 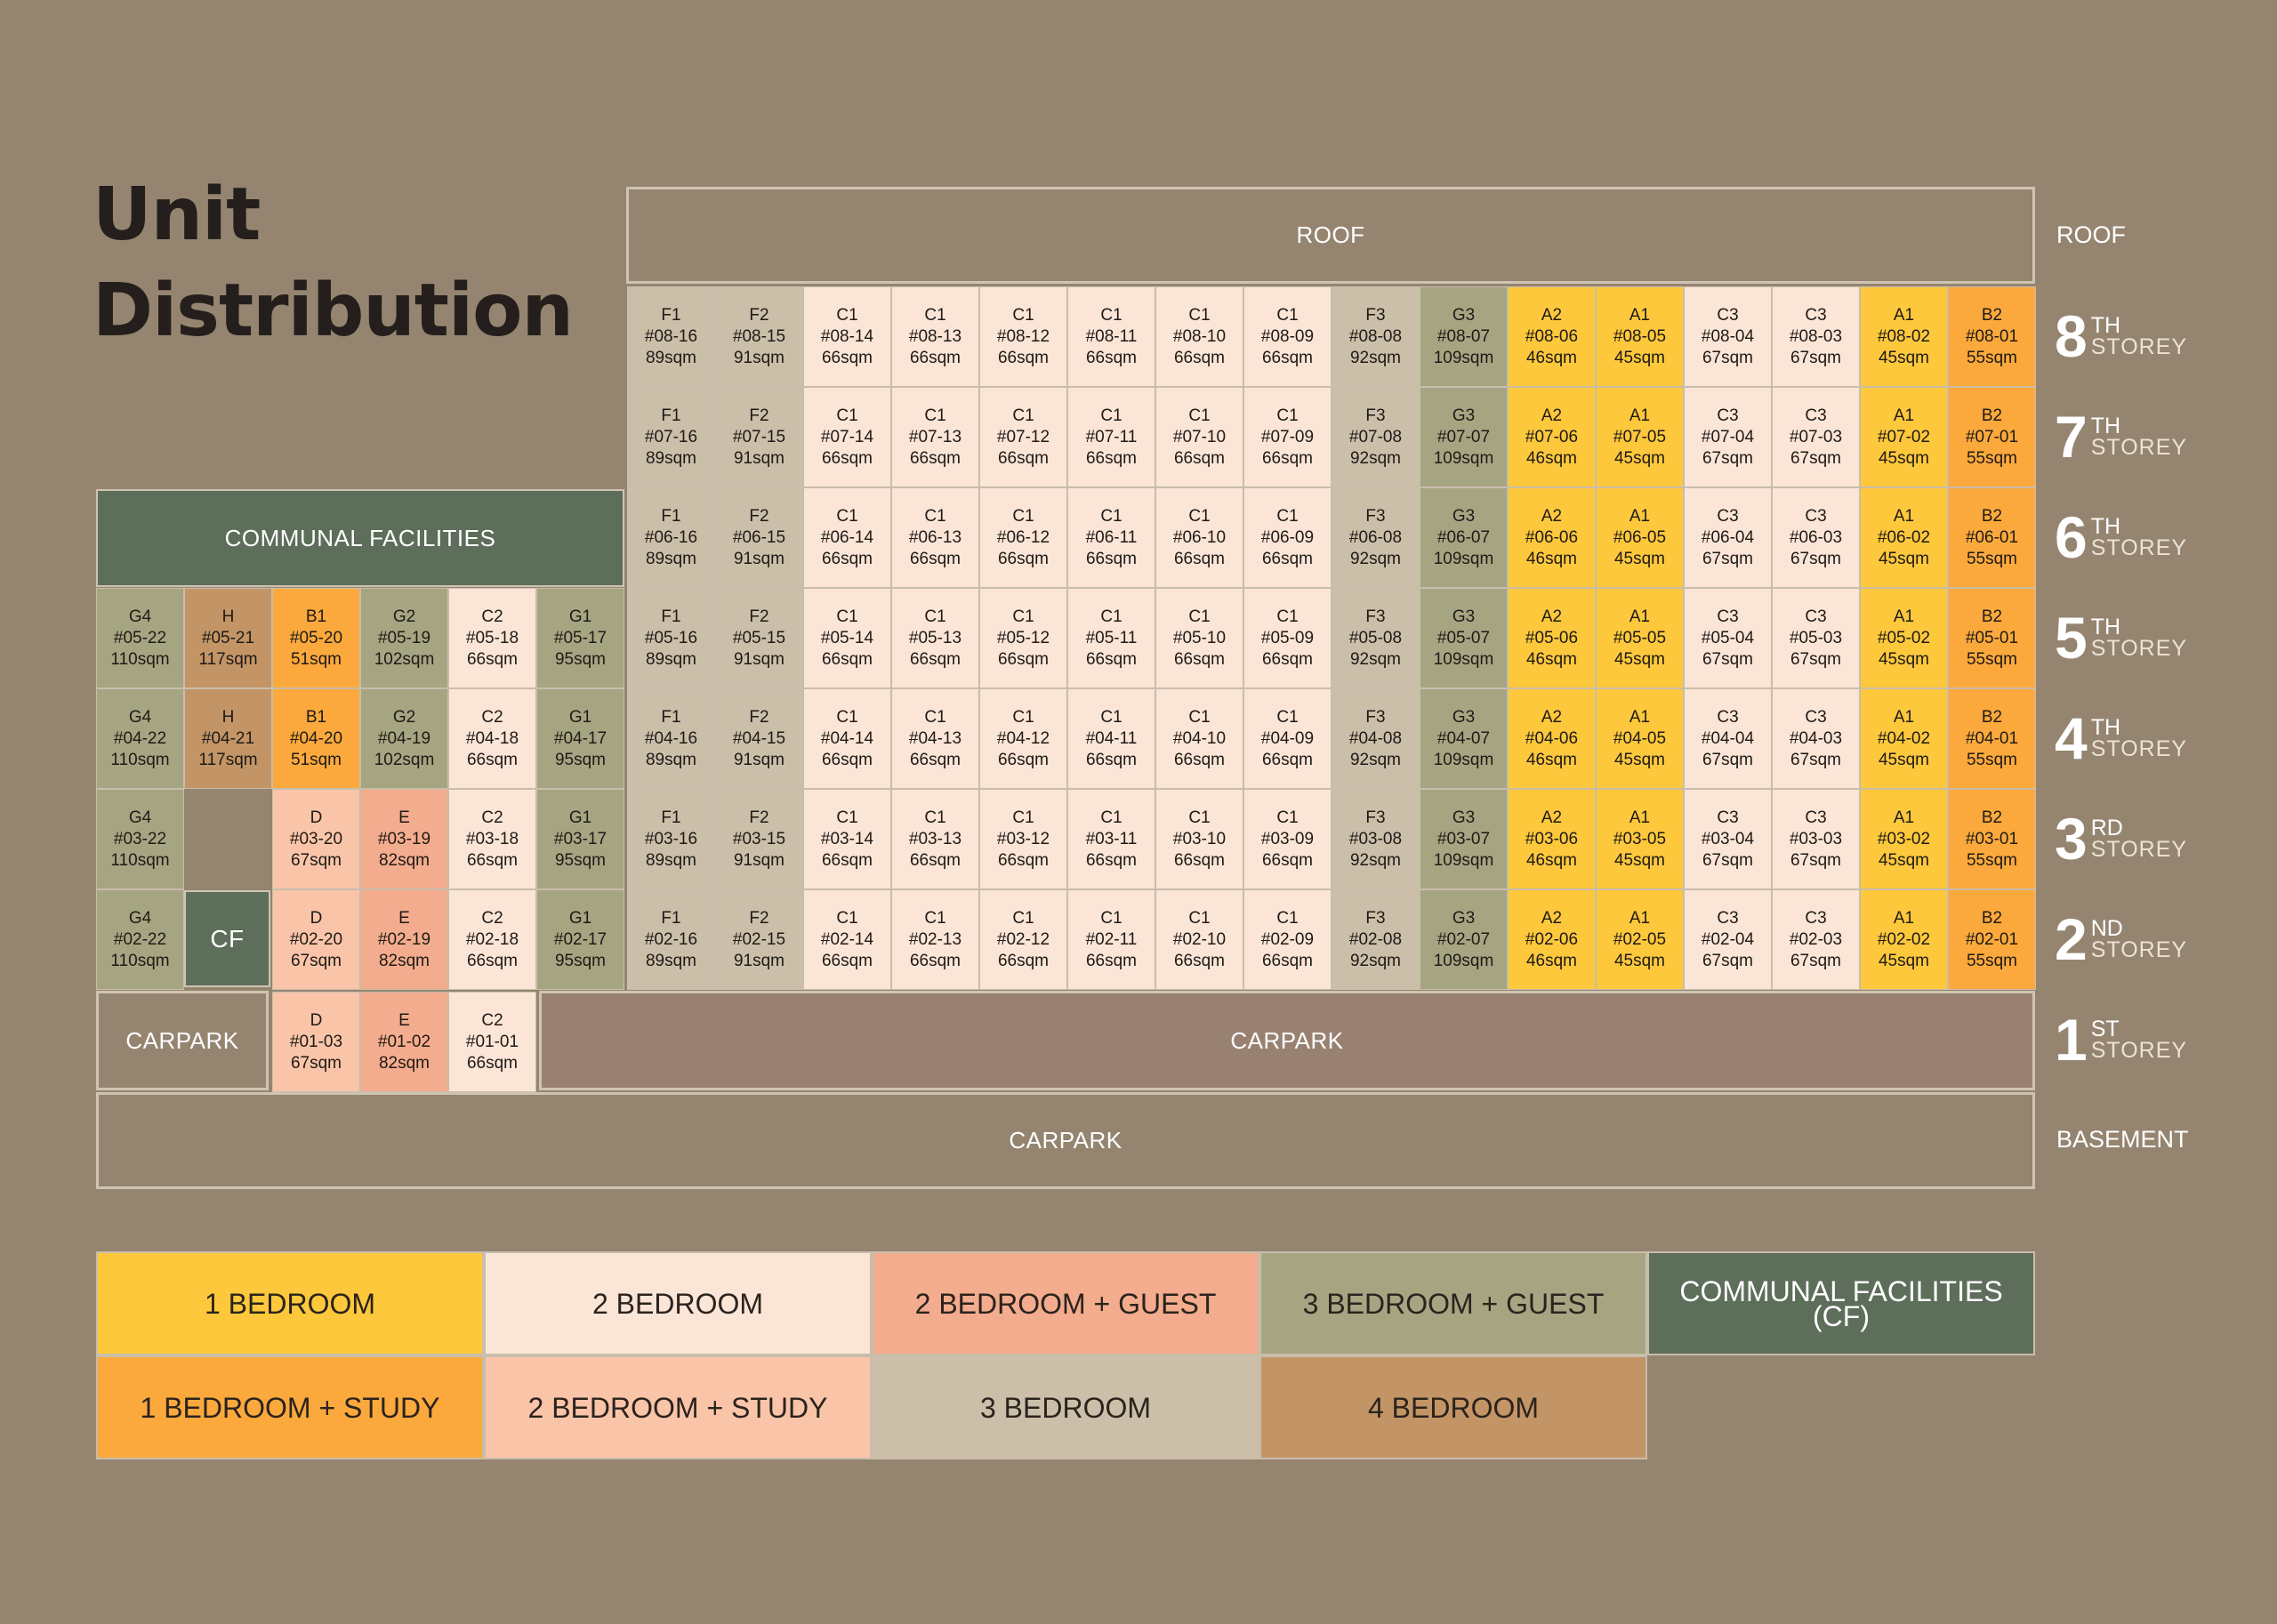 What do you see at coordinates (1111, 336) in the screenshot?
I see `unit-08-11: C1 #08-11 66sqm` at bounding box center [1111, 336].